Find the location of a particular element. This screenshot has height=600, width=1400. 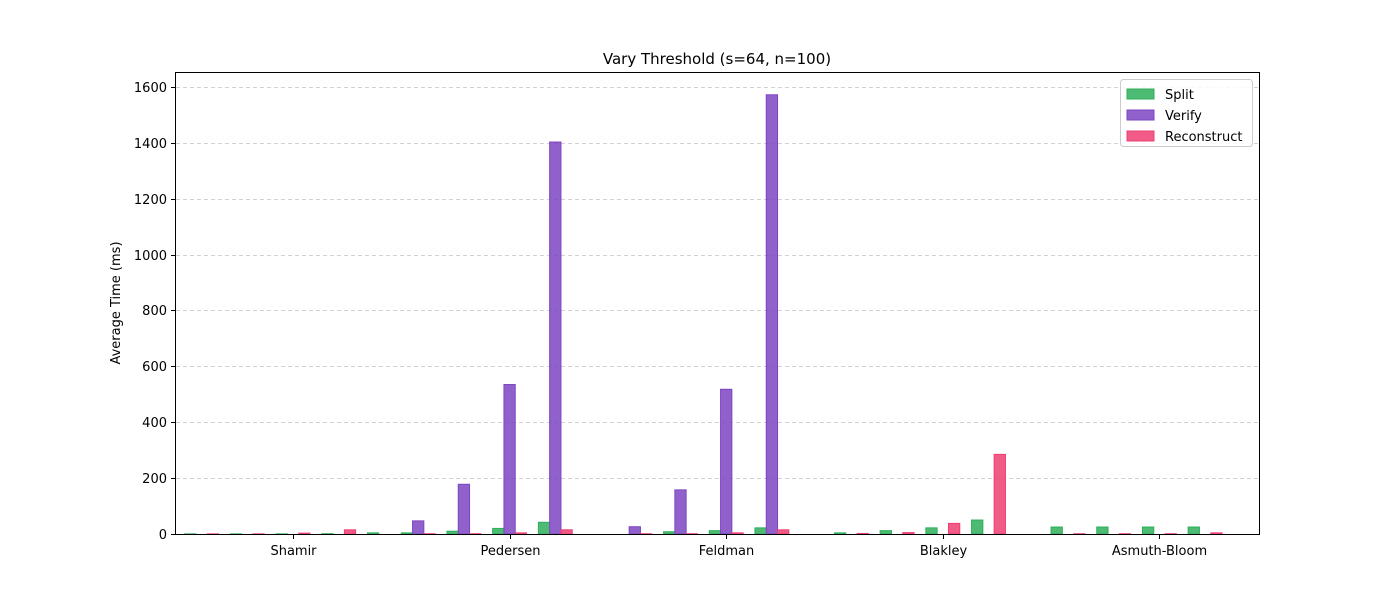

y-tick-label: 600 is located at coordinates (154, 367).